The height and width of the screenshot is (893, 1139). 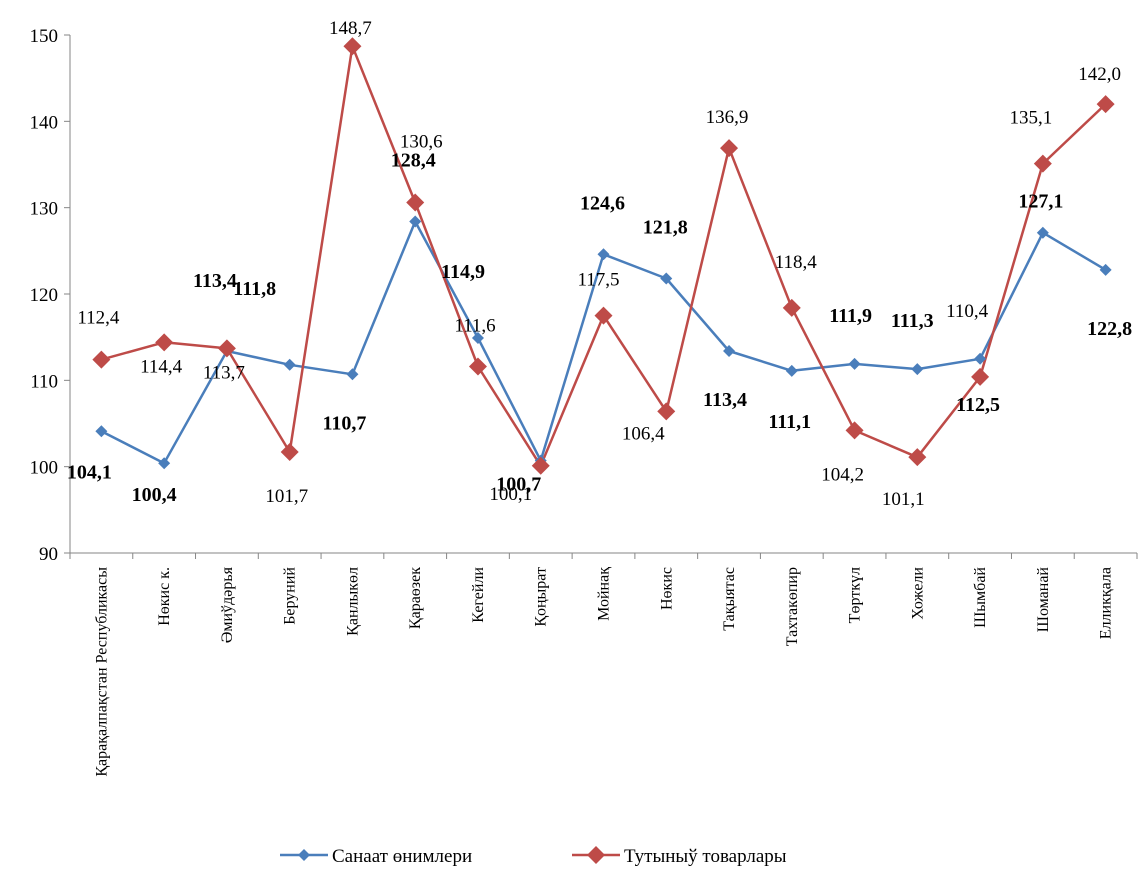 I want to click on data-label-series-2: 114,4, so click(x=161, y=366).